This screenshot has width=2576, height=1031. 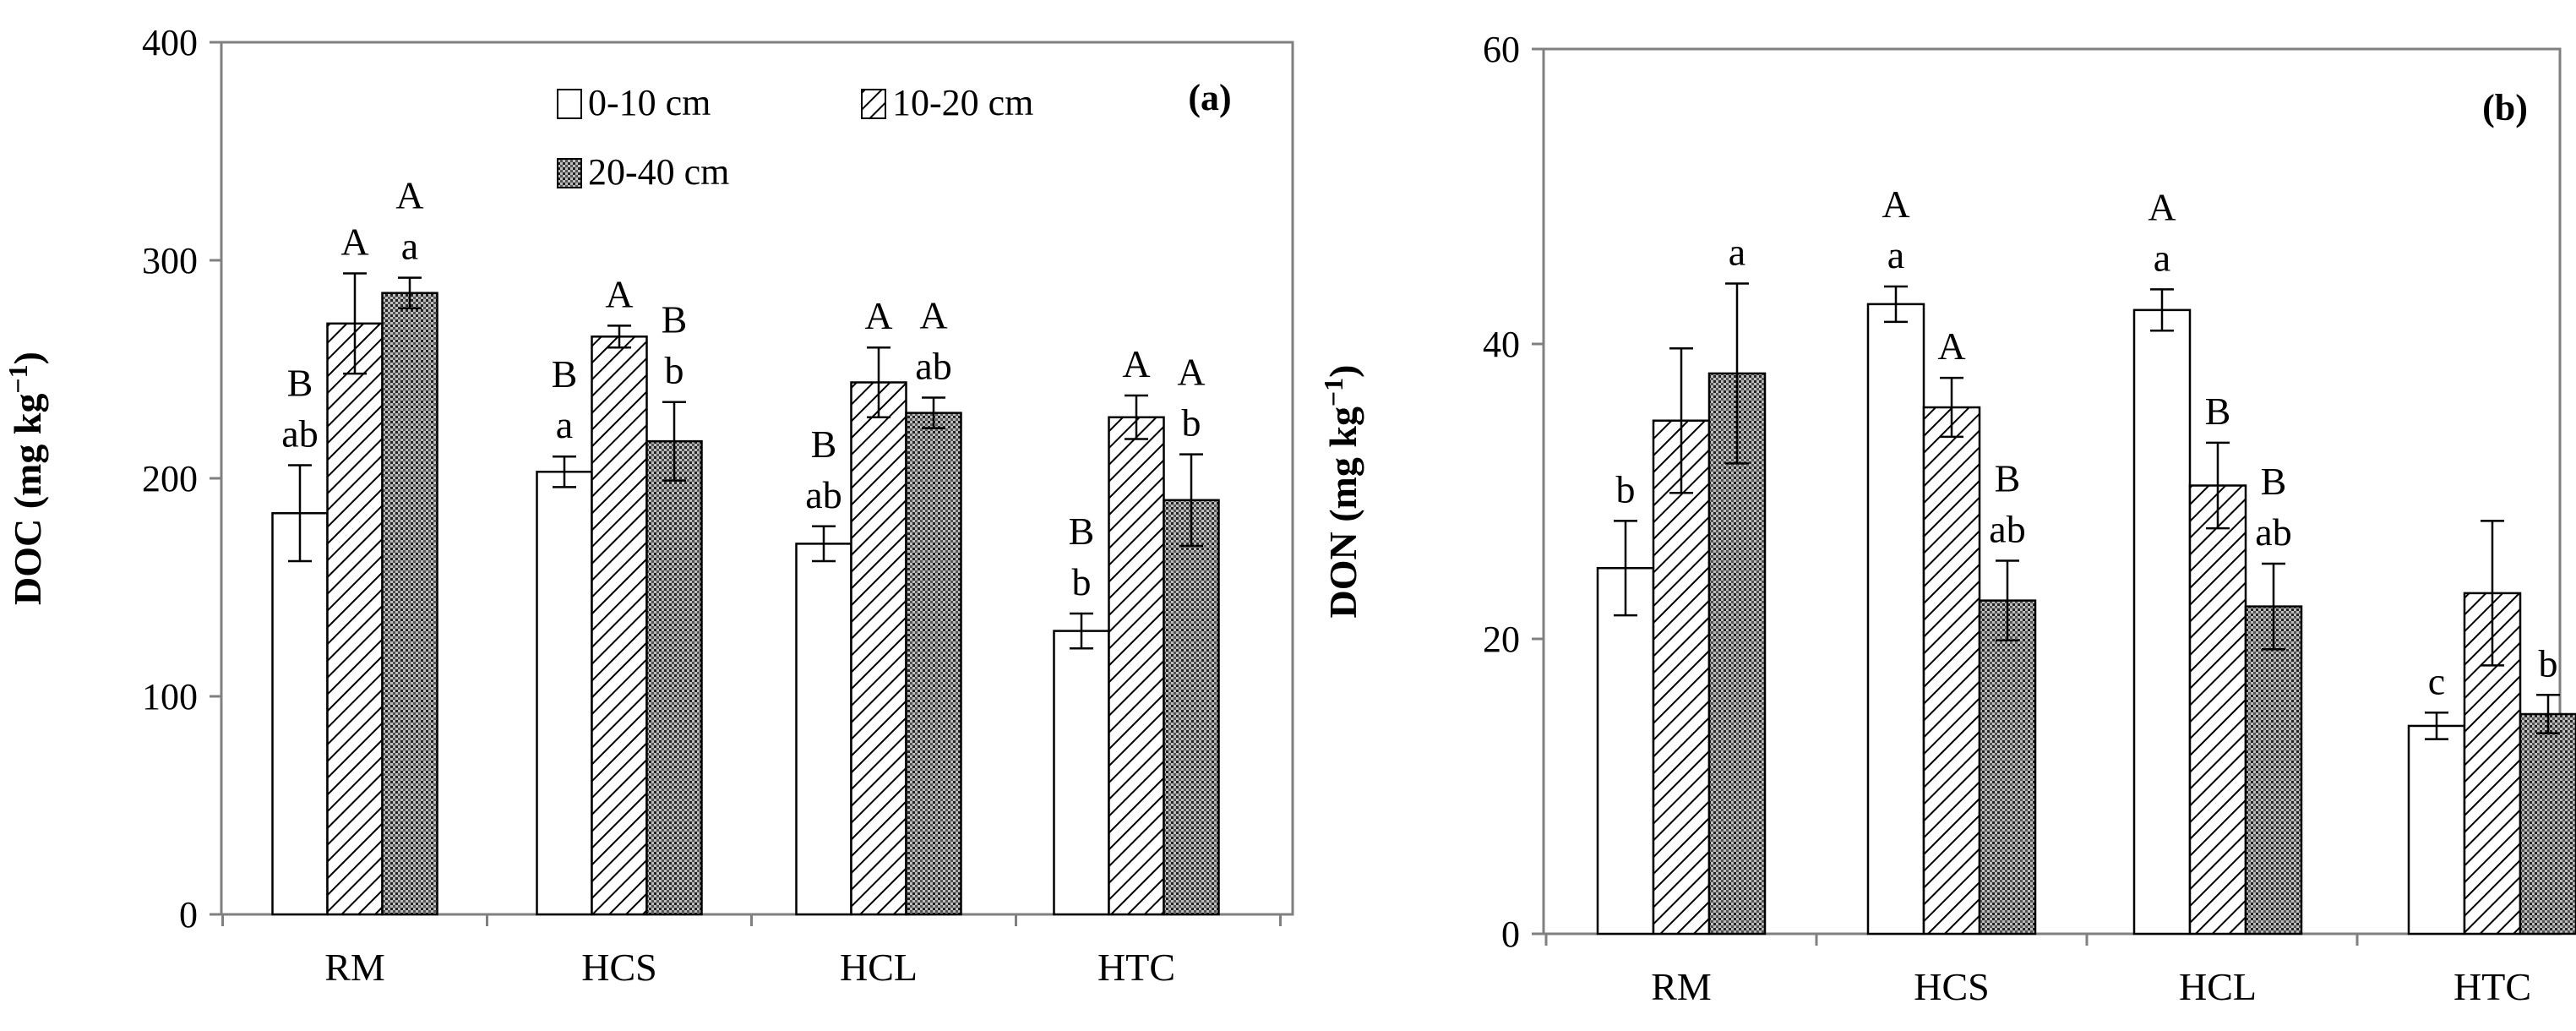 What do you see at coordinates (569, 104) in the screenshot?
I see `legend-swatch-open` at bounding box center [569, 104].